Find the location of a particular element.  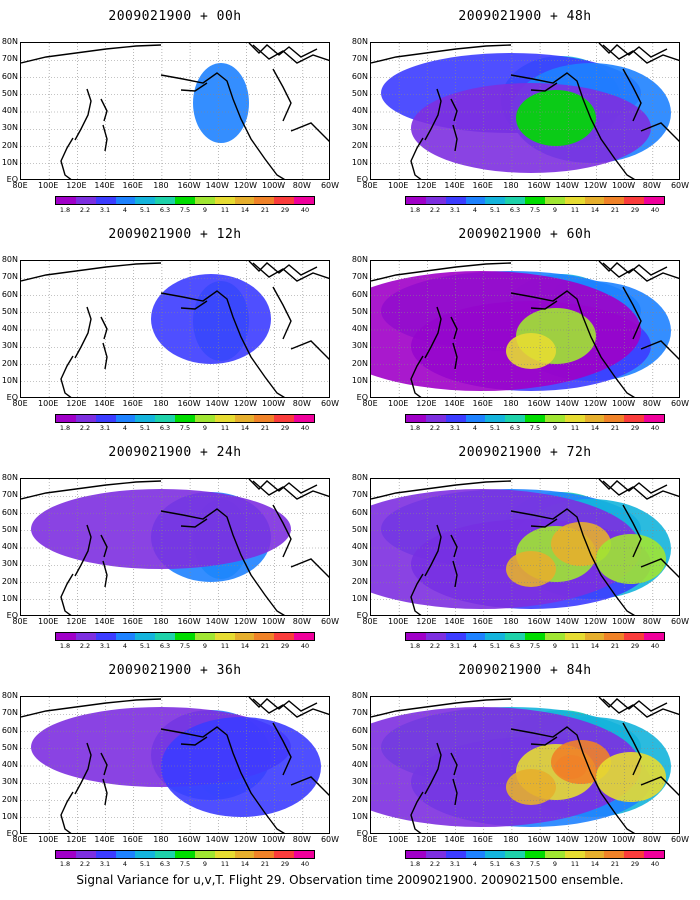

colorbar-label: 14 is located at coordinates (245, 864).